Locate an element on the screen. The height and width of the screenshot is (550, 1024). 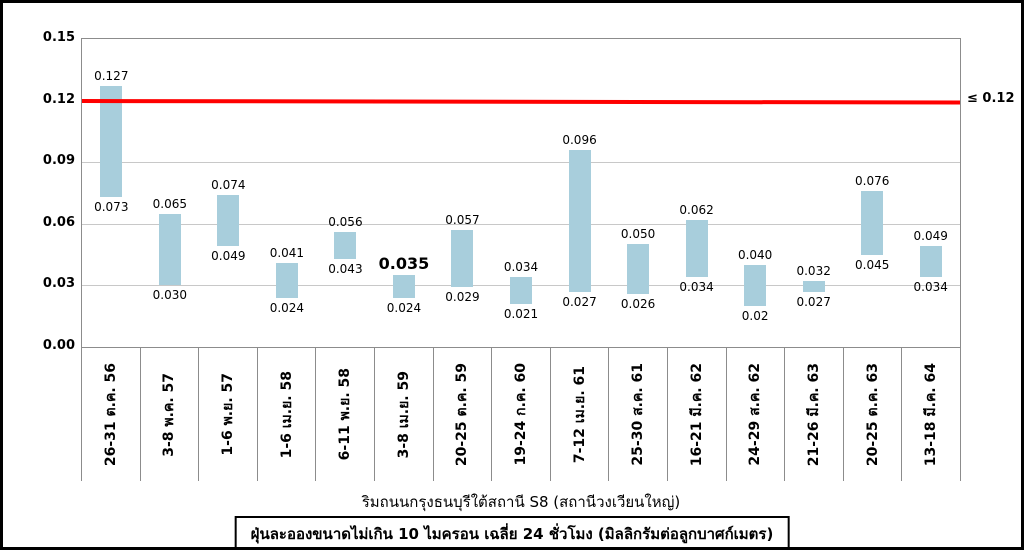
max-value-label: 0.057 is located at coordinates (462, 219).